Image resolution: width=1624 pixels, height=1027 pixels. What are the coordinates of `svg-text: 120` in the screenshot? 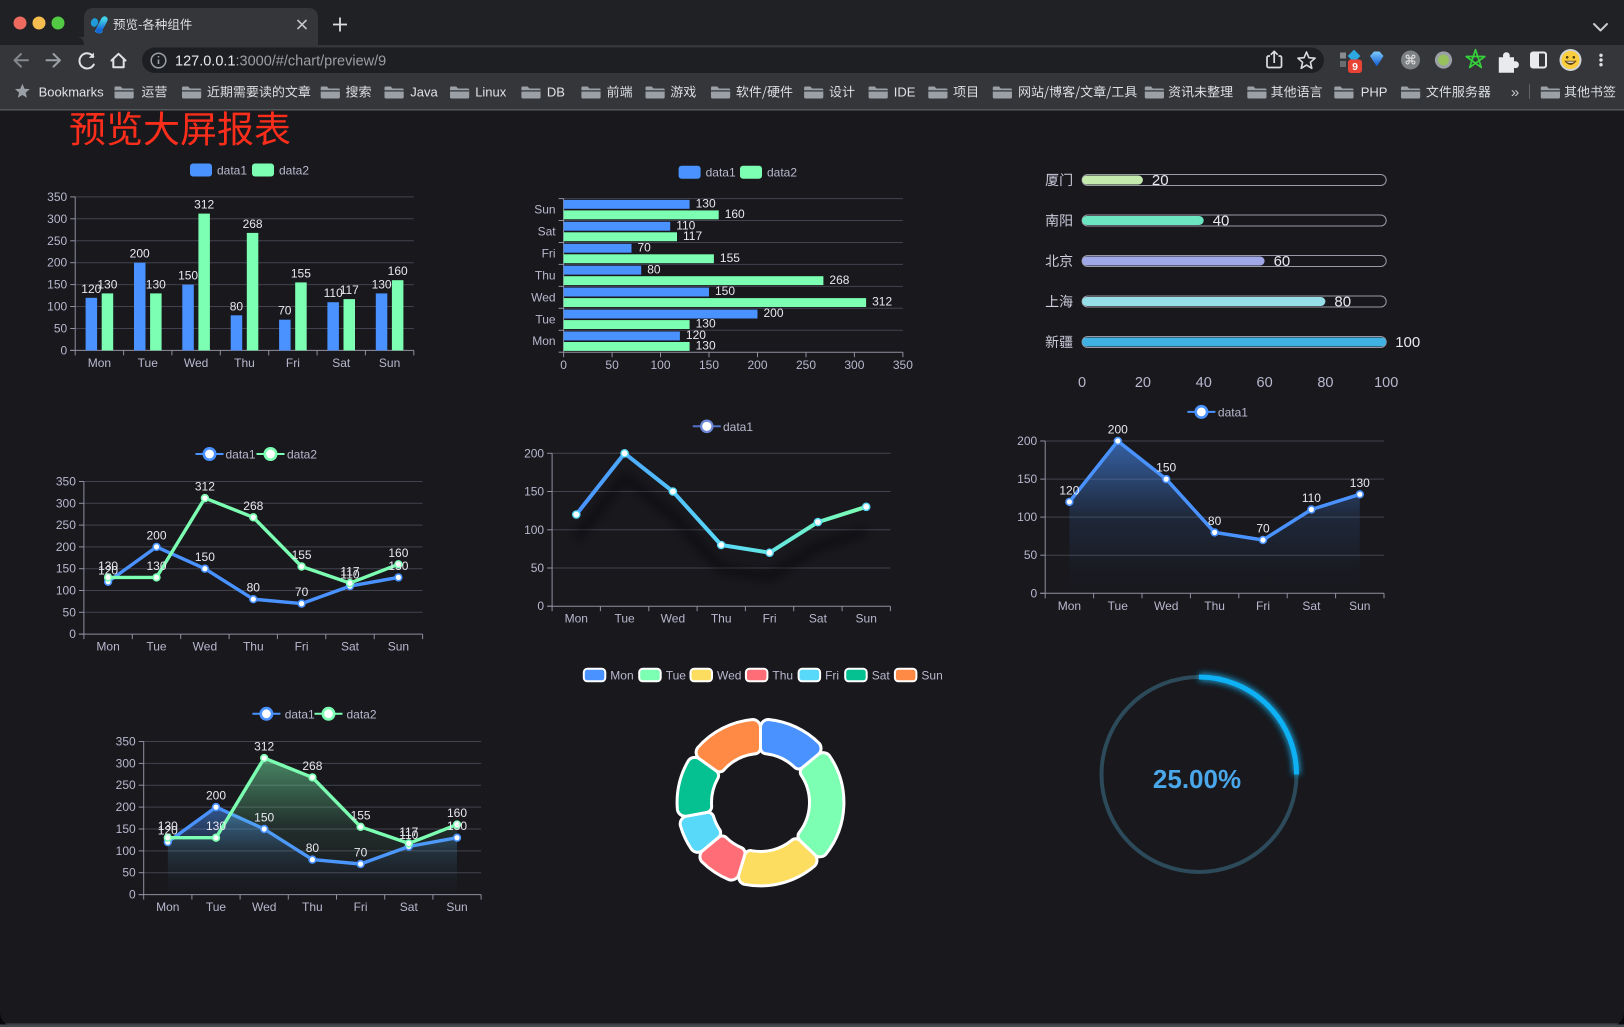 It's located at (108, 570).